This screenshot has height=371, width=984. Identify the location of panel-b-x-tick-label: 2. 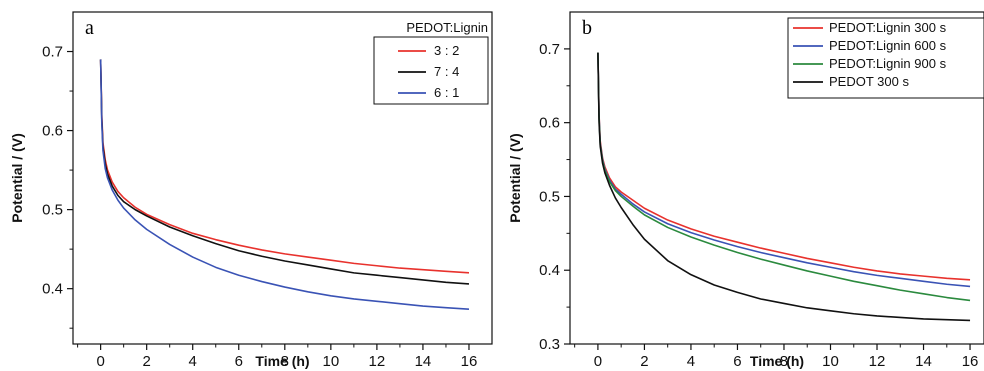
(644, 361).